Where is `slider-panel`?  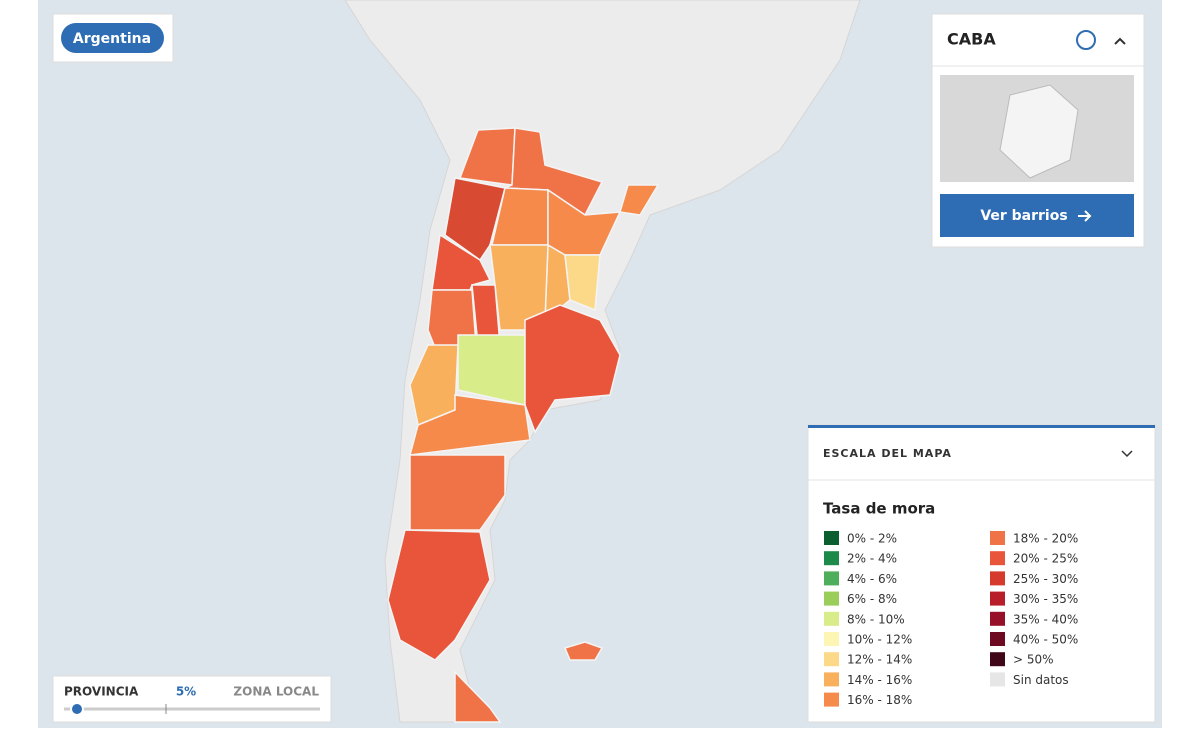 slider-panel is located at coordinates (192, 699).